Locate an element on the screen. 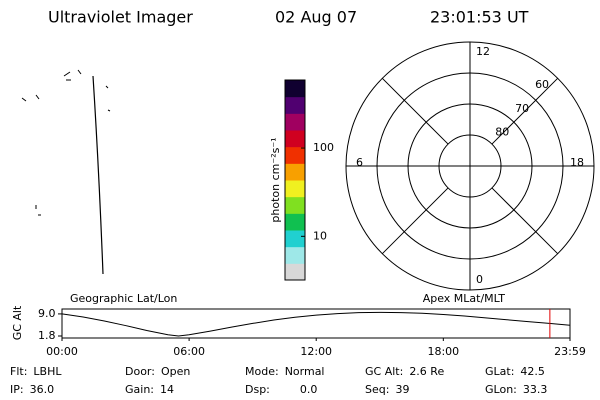 This screenshot has height=400, width=600. status-label: Mode: is located at coordinates (262, 371).